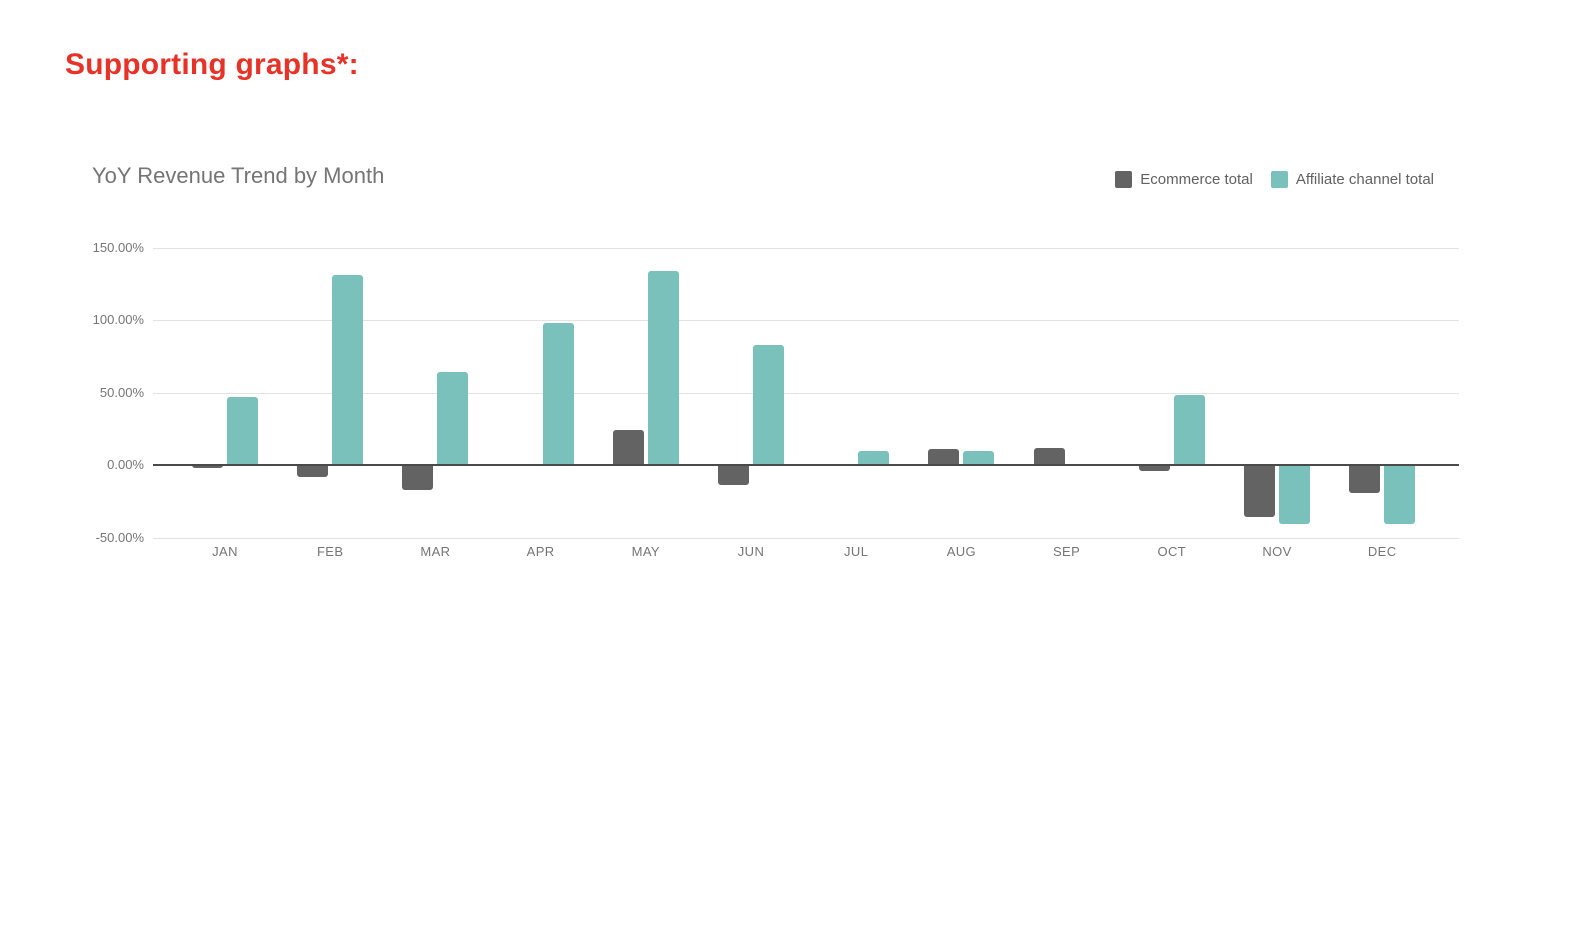 The height and width of the screenshot is (952, 1574). I want to click on y-axis-tick-label: 0.00%, so click(125, 464).